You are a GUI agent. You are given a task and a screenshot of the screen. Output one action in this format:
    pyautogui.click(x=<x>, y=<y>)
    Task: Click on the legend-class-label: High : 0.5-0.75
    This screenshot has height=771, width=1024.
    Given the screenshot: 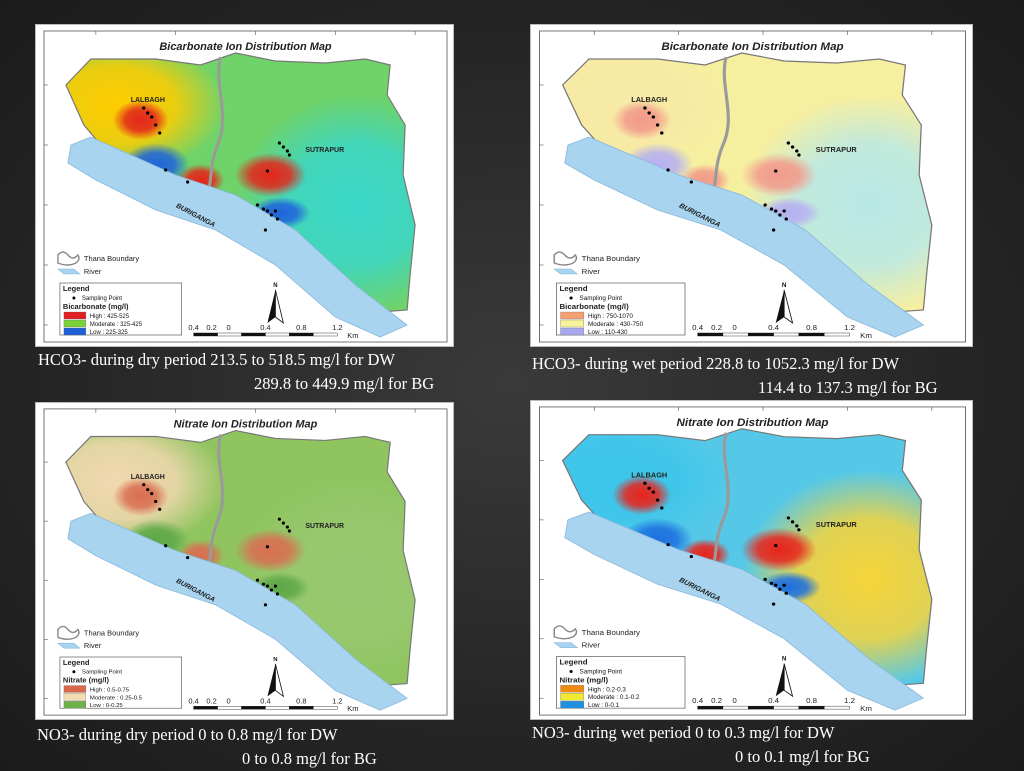 What is the action you would take?
    pyautogui.click(x=110, y=690)
    